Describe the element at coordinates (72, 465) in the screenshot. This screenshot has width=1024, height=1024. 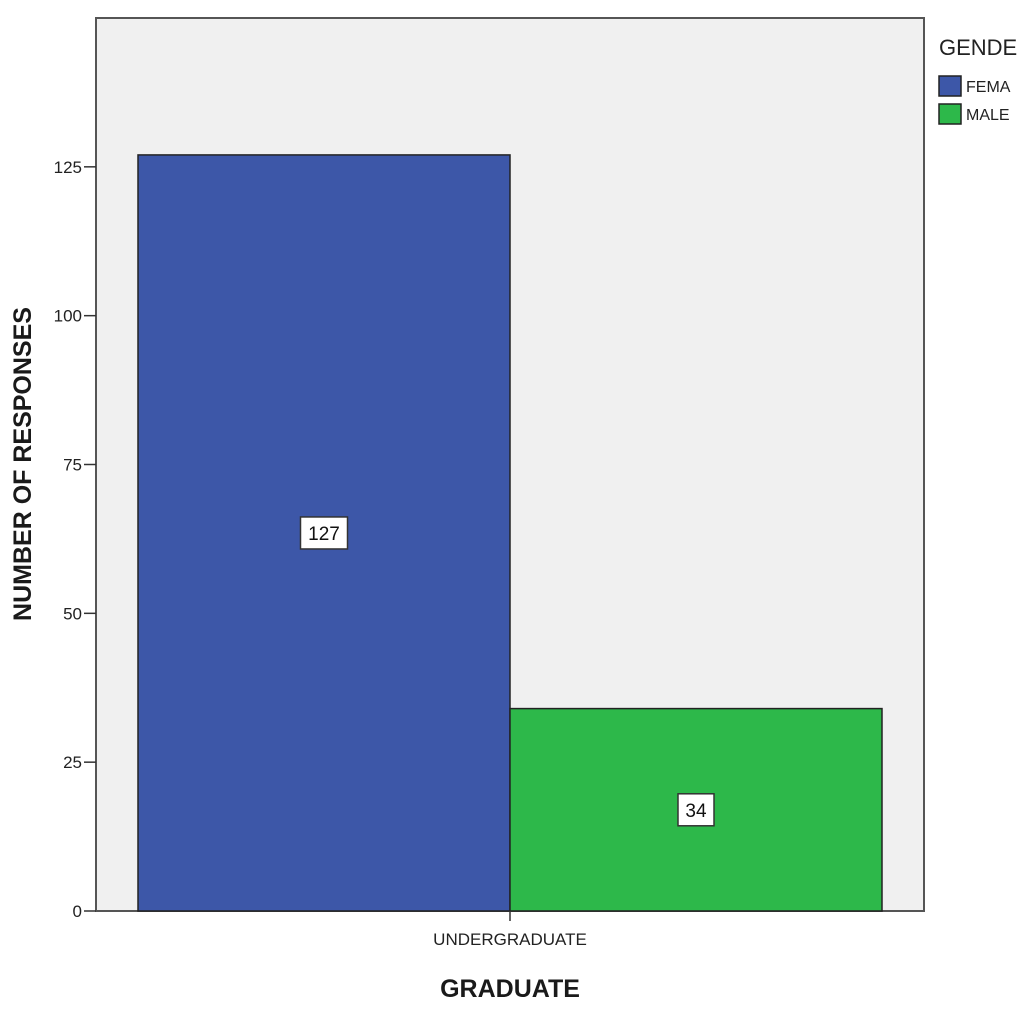
I see `y-tick-label: 75` at that location.